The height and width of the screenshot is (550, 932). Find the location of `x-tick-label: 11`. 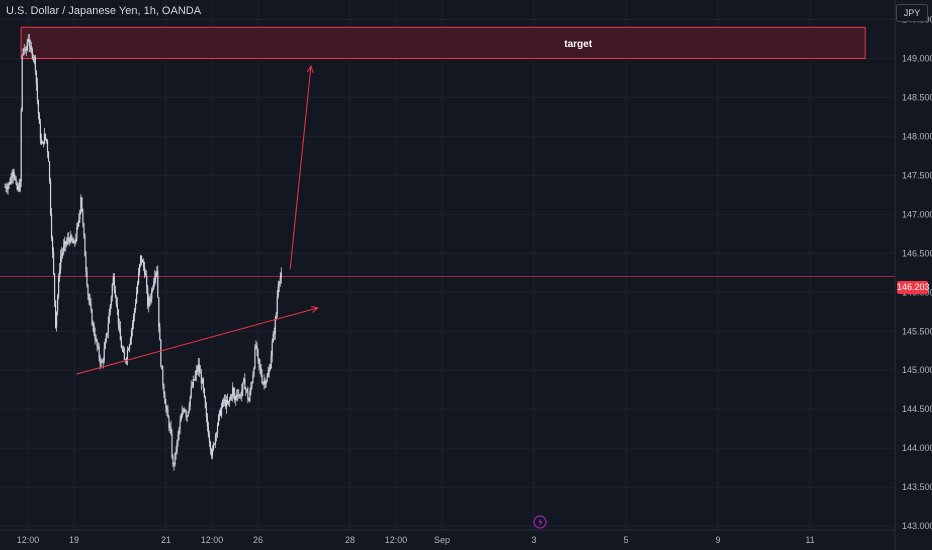

x-tick-label: 11 is located at coordinates (809, 540).